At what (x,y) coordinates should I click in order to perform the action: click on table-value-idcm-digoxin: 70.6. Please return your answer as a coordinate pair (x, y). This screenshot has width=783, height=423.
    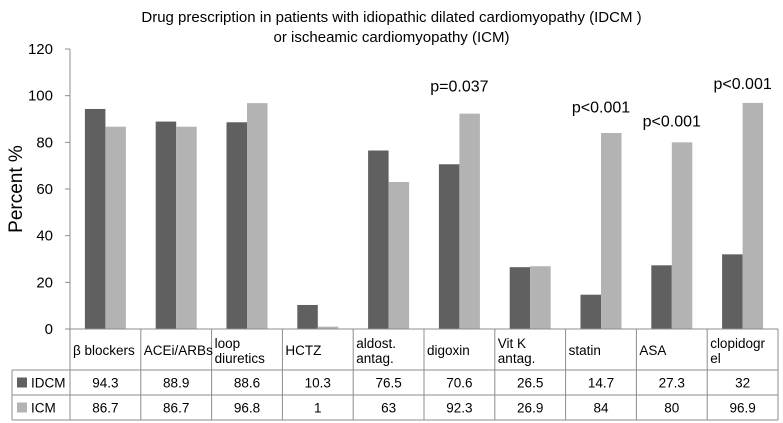
    Looking at the image, I should click on (459, 383).